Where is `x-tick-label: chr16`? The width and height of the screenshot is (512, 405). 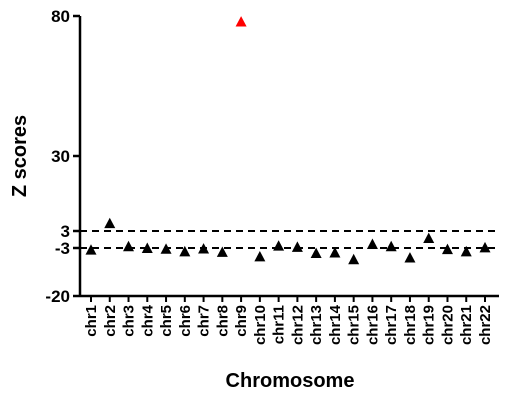
x-tick-label: chr16 is located at coordinates (372, 325).